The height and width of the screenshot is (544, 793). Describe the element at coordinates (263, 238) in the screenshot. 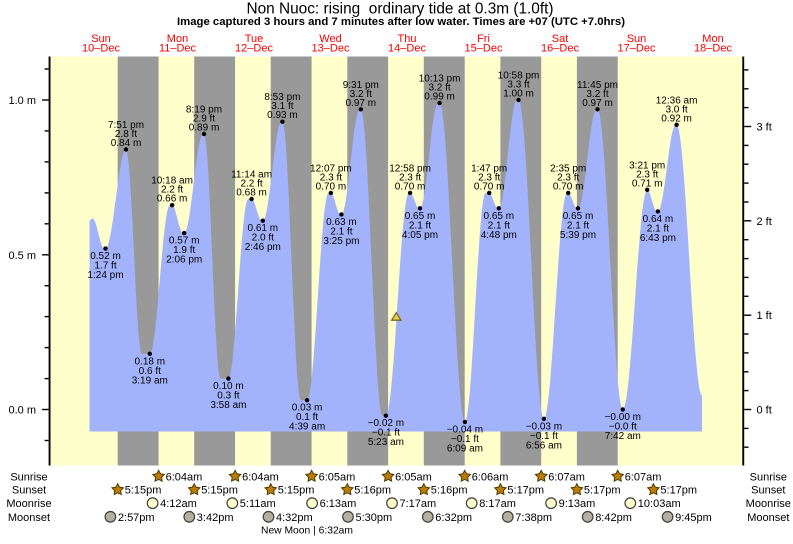

I see `svg-text: 2.0 ft` at that location.